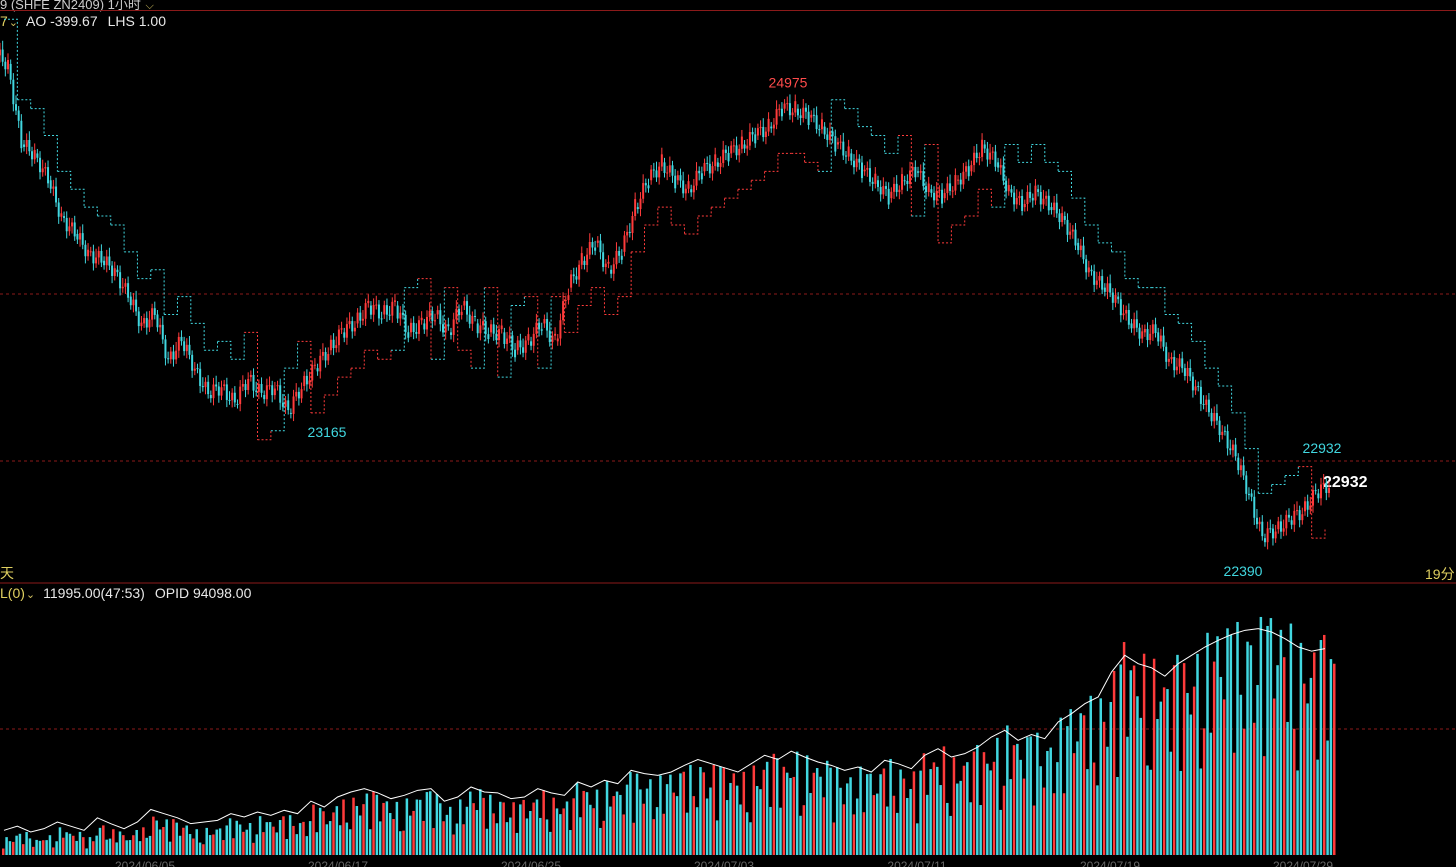  I want to click on indicator-tag: 7, so click(4, 21).